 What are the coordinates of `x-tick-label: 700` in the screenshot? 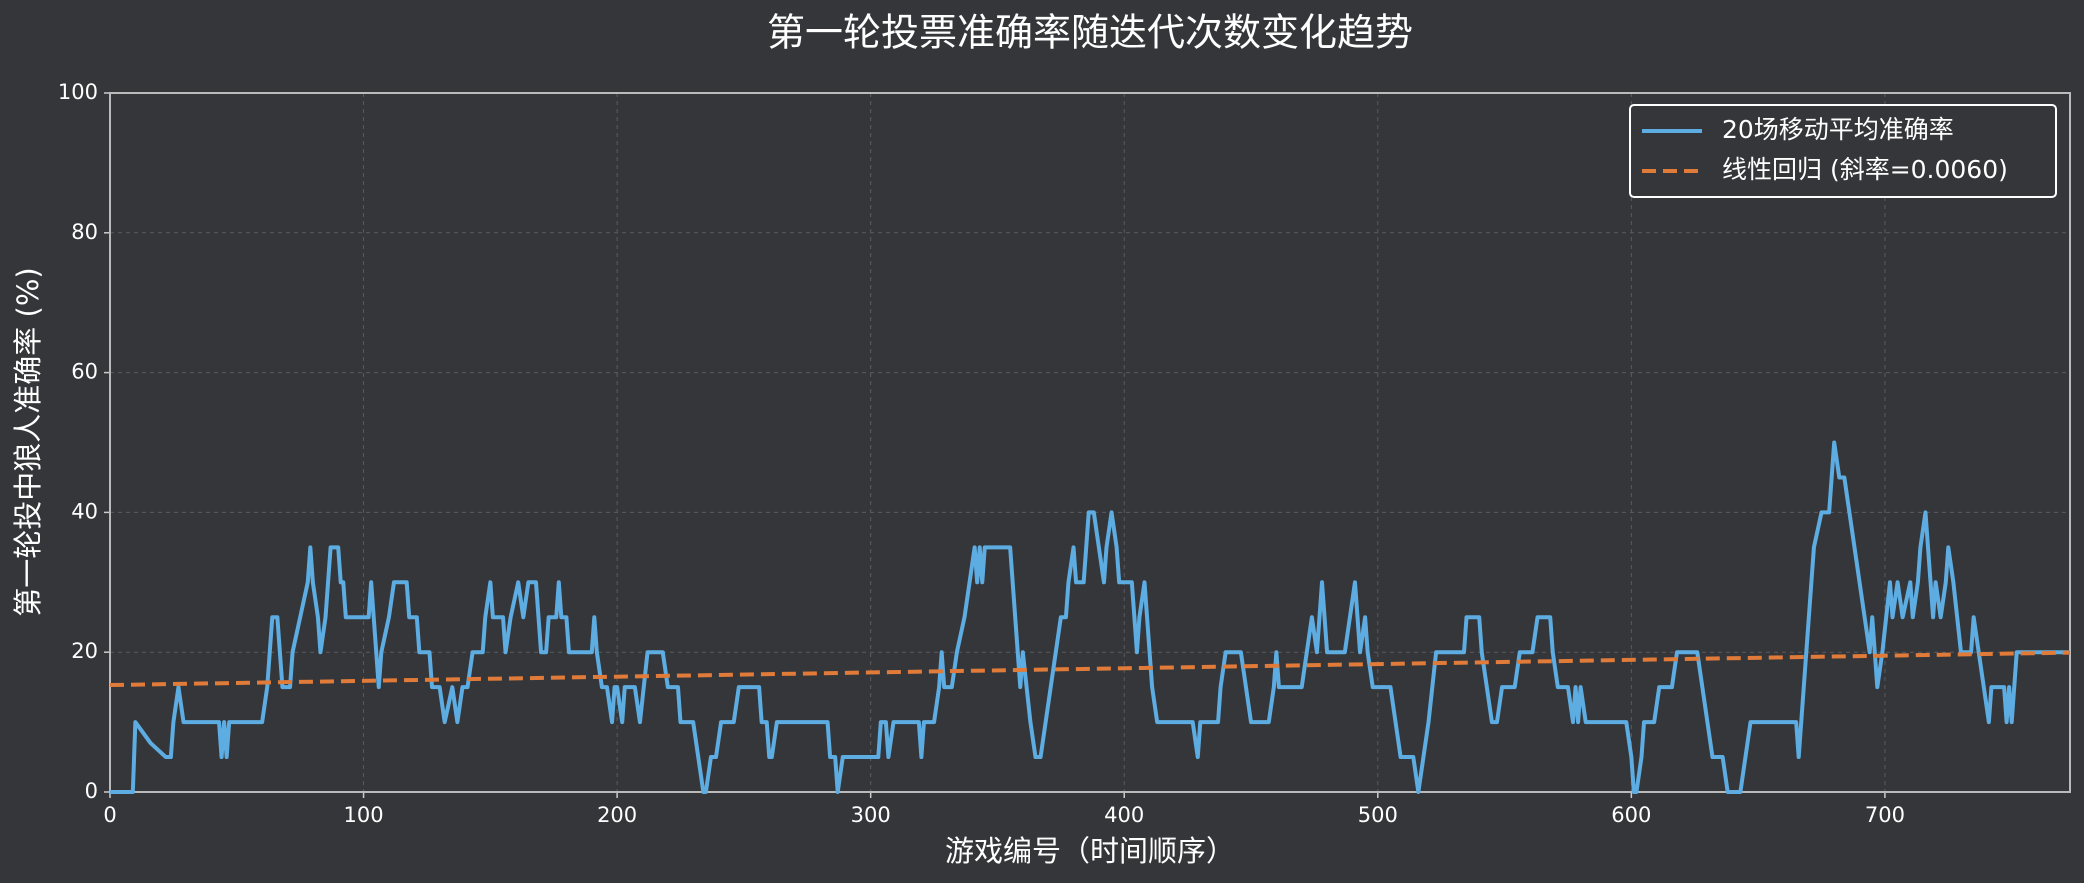 It's located at (1885, 815).